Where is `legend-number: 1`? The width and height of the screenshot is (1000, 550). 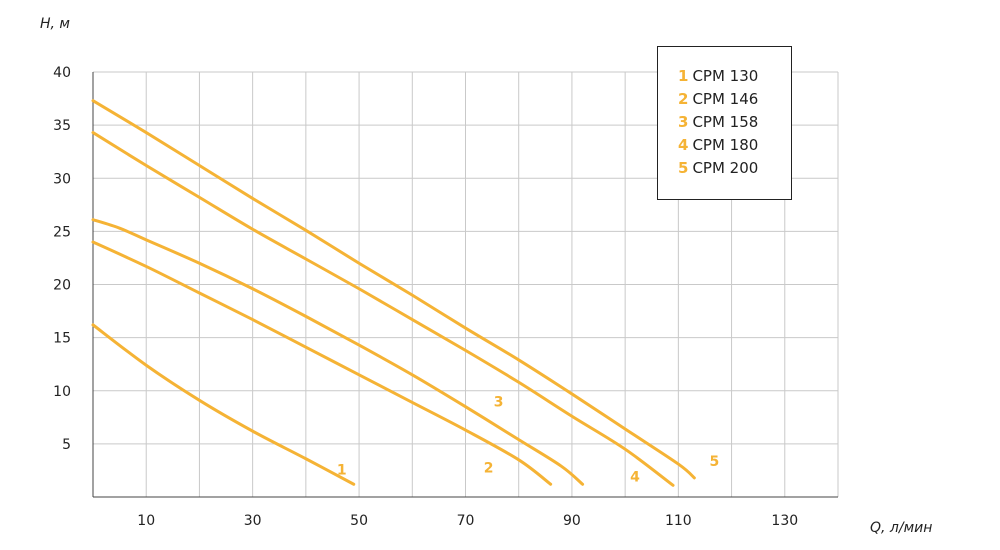
legend-number: 1 is located at coordinates (683, 76).